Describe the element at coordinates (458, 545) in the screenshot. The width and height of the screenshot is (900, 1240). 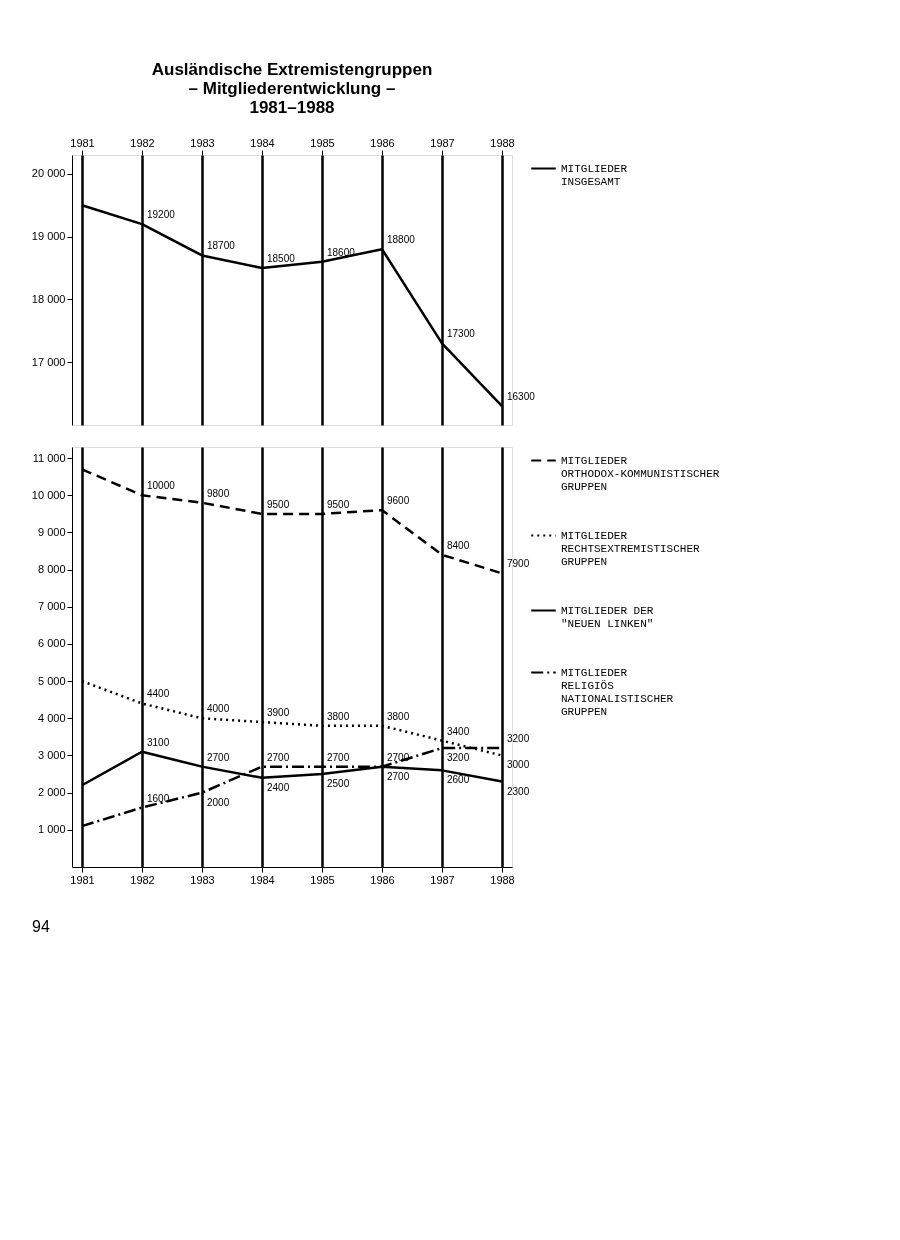
I see `data-label: 8400` at that location.